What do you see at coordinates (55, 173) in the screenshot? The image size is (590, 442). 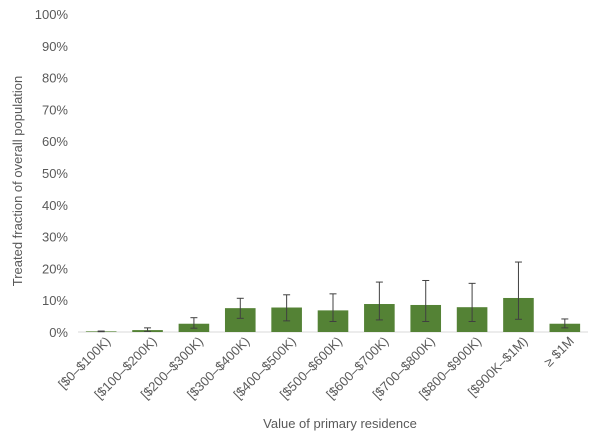 I see `y-tick-label: 50%` at bounding box center [55, 173].